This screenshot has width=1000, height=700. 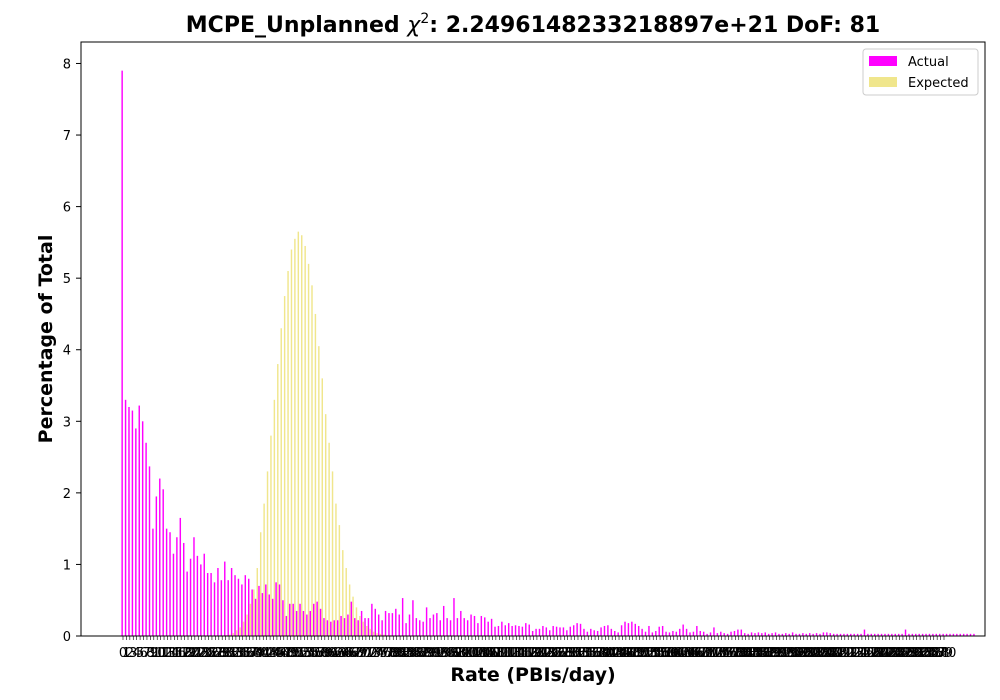 What do you see at coordinates (684, 653) in the screenshot?
I see `x-tick-label-164: 164` at bounding box center [684, 653].